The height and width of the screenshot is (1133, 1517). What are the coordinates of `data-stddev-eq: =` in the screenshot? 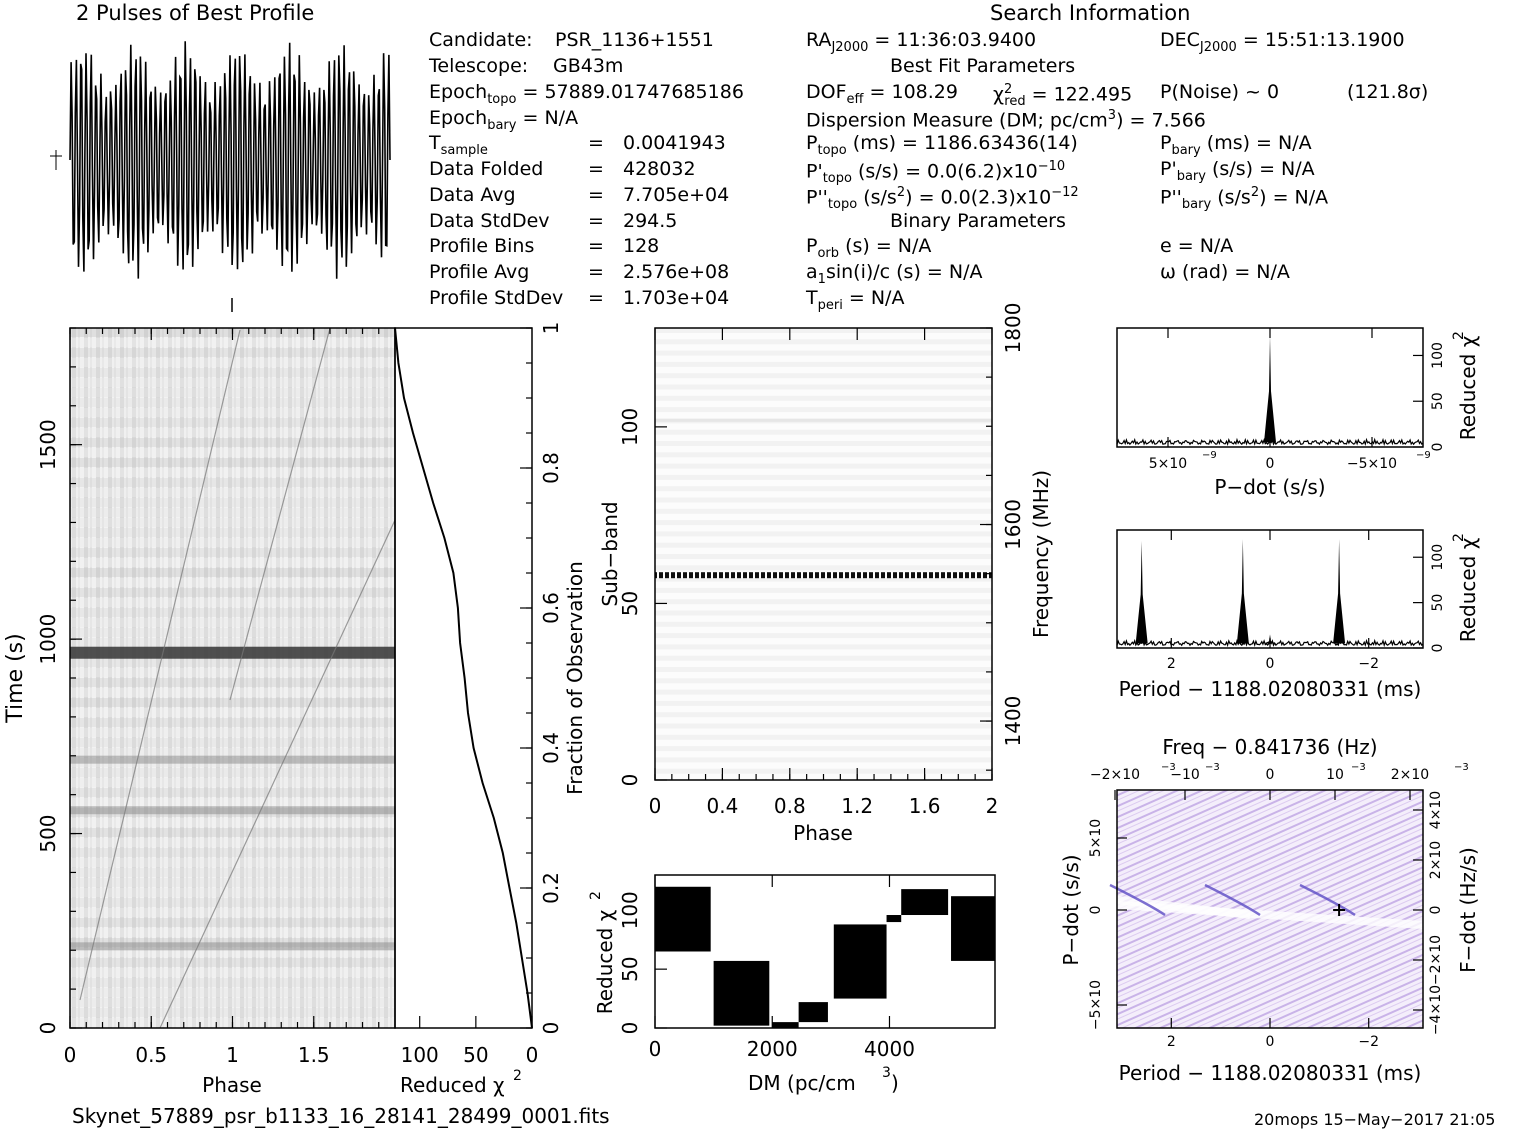 It's located at (596, 221).